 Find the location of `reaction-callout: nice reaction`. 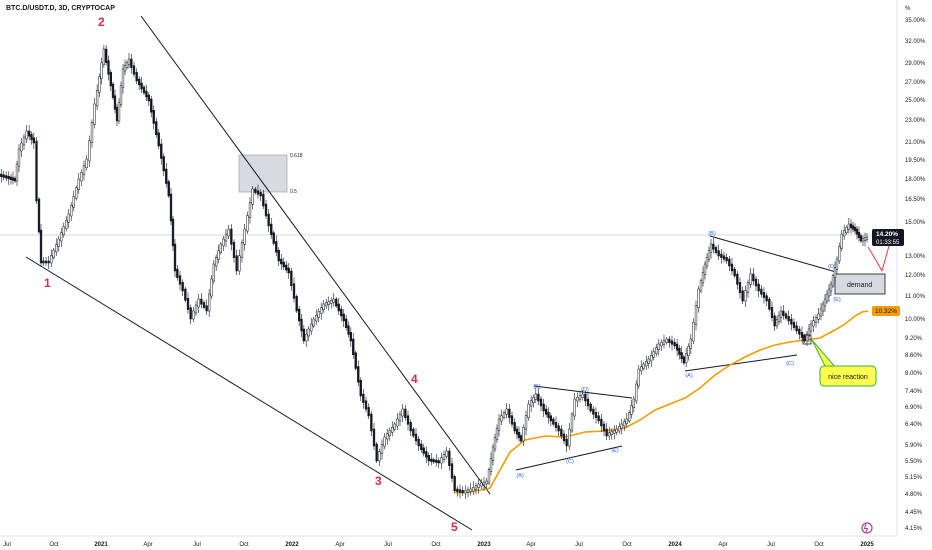

reaction-callout: nice reaction is located at coordinates (844, 363).